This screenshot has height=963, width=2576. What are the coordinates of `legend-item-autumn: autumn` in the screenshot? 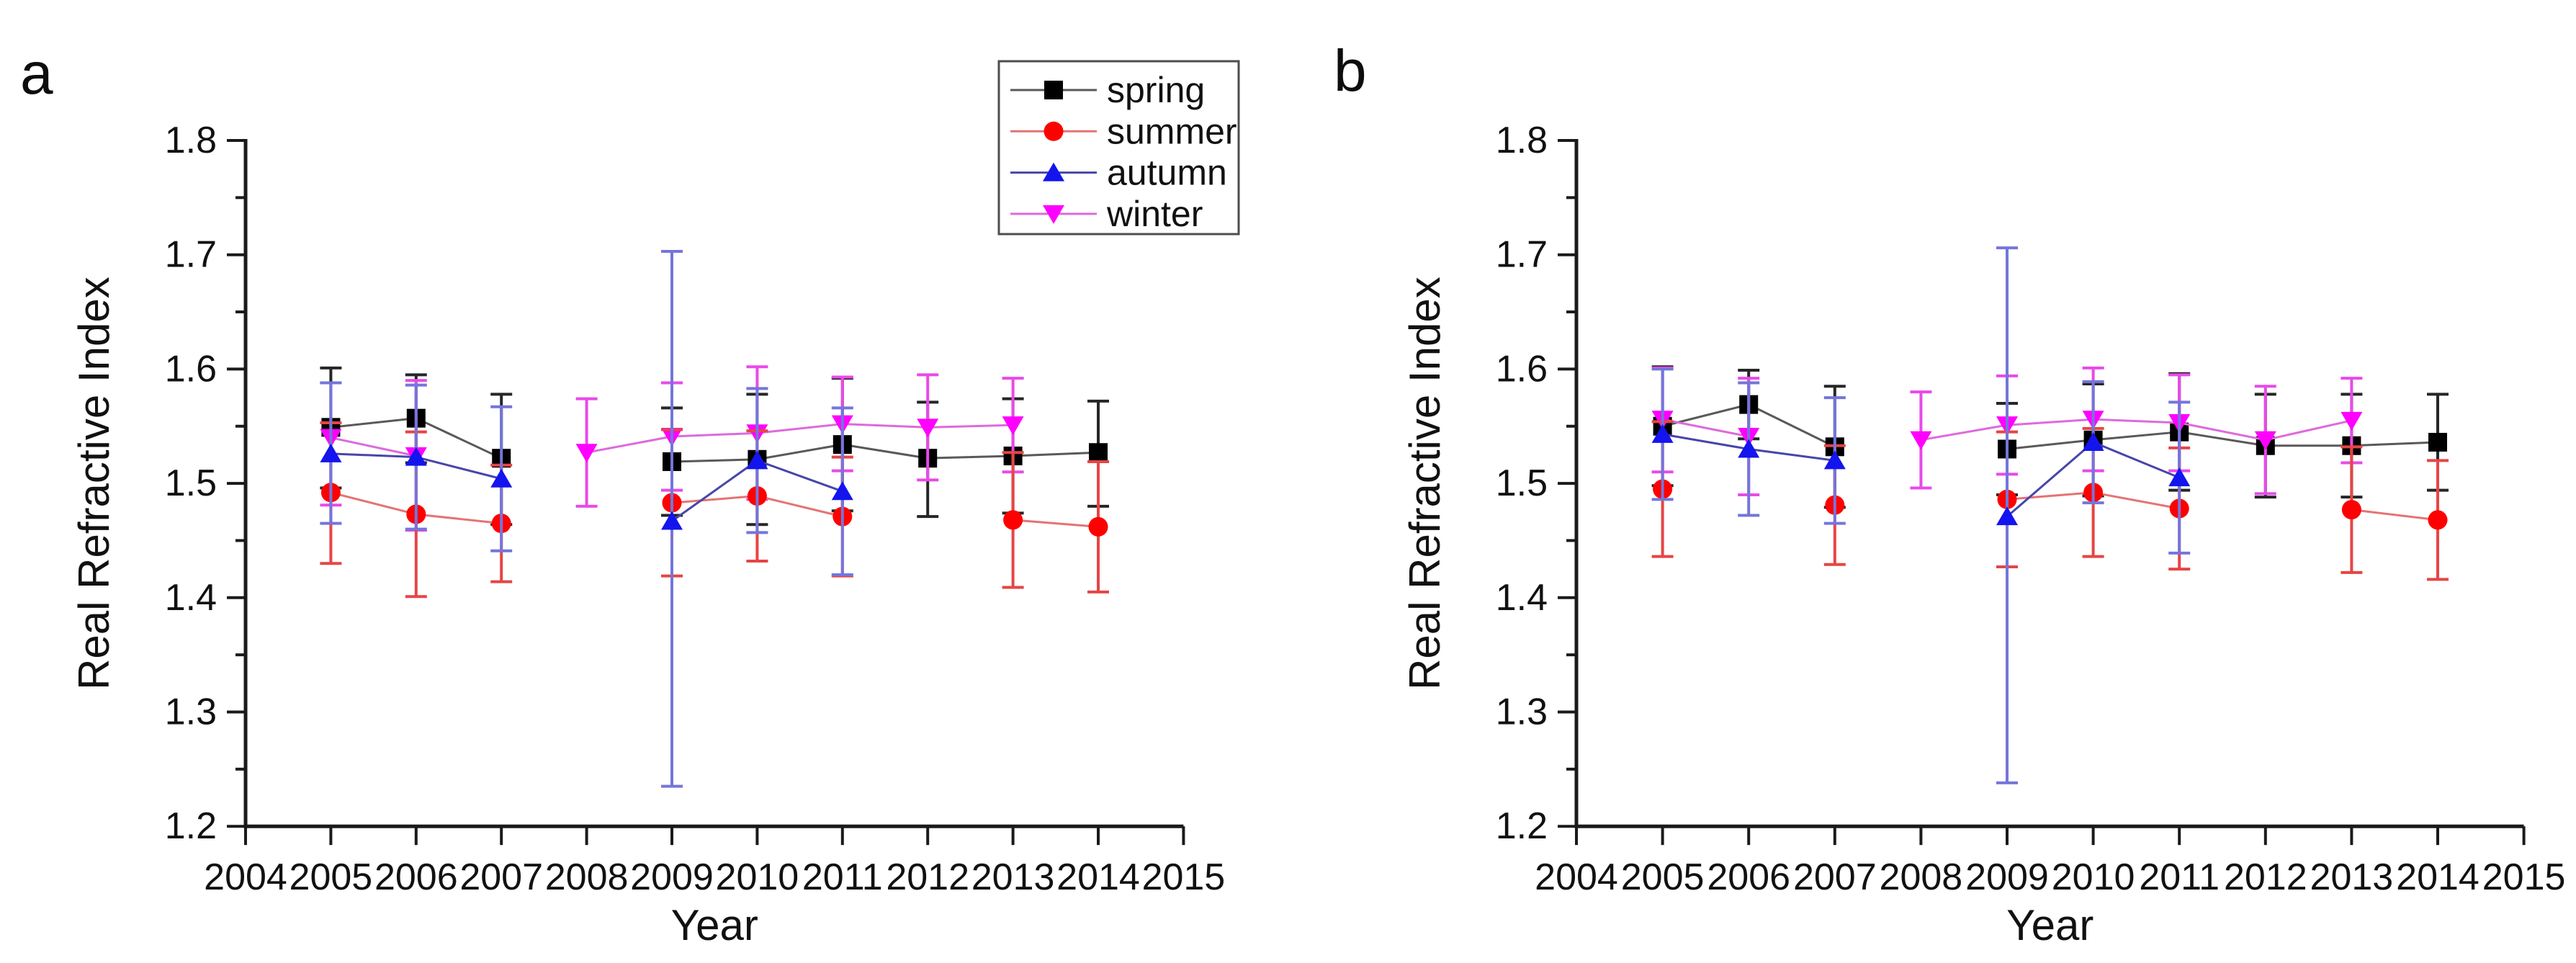 It's located at (1118, 173).